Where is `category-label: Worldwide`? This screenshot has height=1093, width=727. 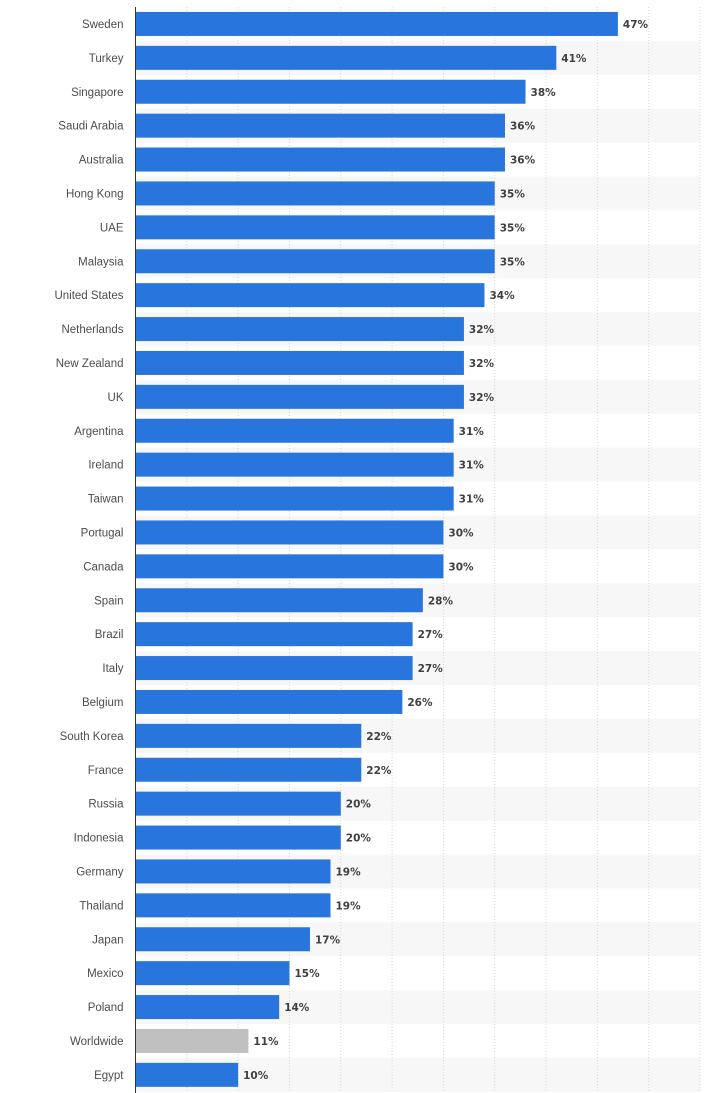 category-label: Worldwide is located at coordinates (96, 1042).